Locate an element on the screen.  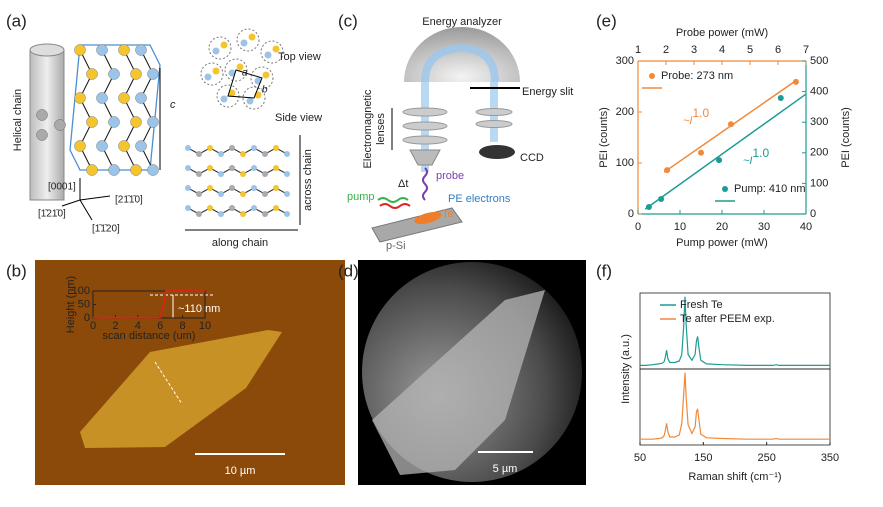
delay-label: Δt is located at coordinates (403, 184).